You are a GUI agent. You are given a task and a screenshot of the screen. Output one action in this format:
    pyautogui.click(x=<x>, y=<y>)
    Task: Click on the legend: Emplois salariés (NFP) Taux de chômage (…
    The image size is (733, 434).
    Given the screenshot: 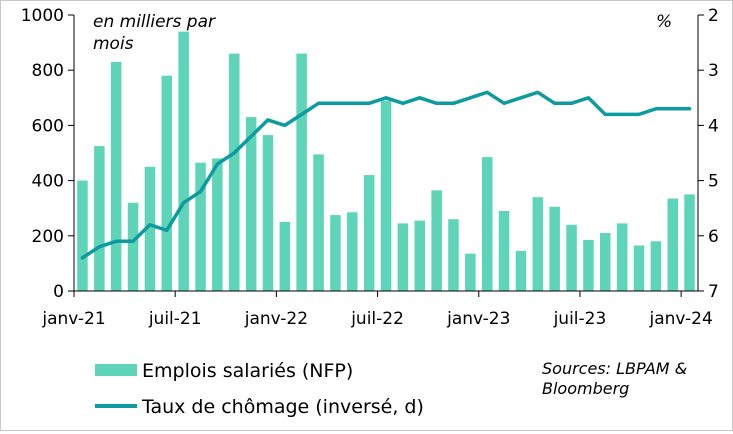 What is the action you would take?
    pyautogui.click(x=259, y=389)
    